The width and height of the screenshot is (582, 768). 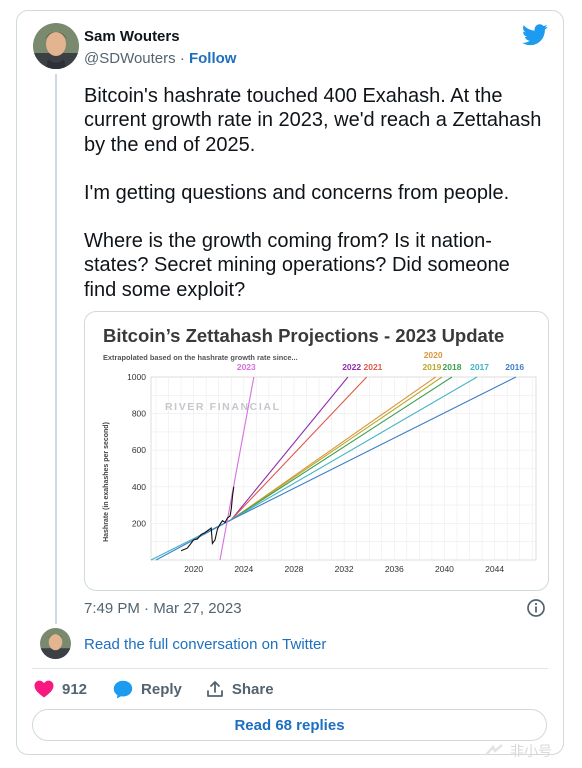 What do you see at coordinates (431, 367) in the screenshot?
I see `series-label-2019: 2019` at bounding box center [431, 367].